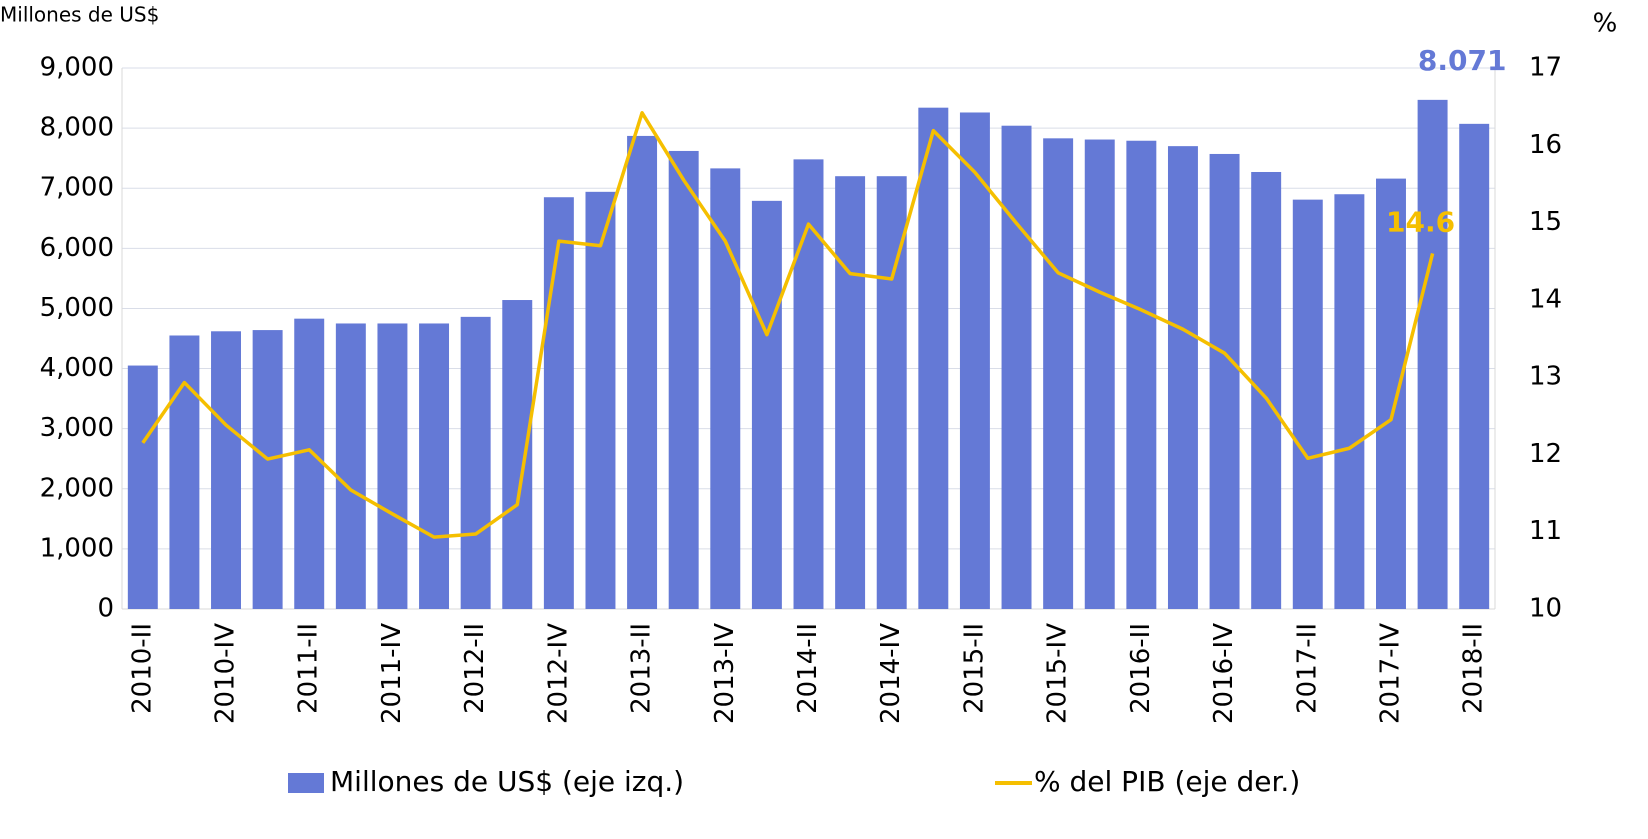 The height and width of the screenshot is (839, 1648). I want to click on legend-swatch, so click(306, 783).